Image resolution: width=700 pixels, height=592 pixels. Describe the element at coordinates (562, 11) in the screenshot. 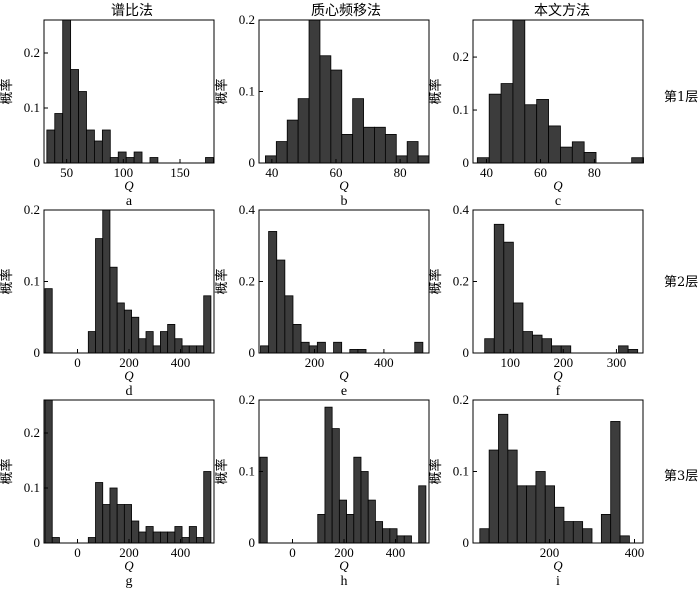

I see `column-title-proposed-method: 本文方法` at that location.